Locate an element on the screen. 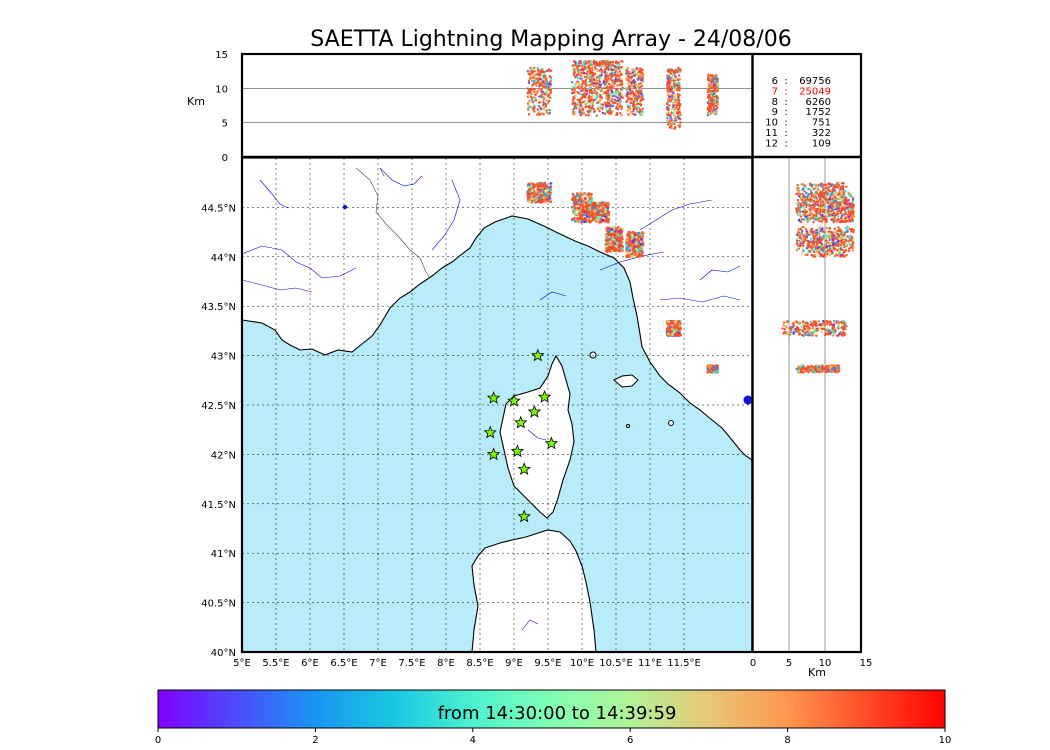  top-lightning-sources is located at coordinates (623, 95).